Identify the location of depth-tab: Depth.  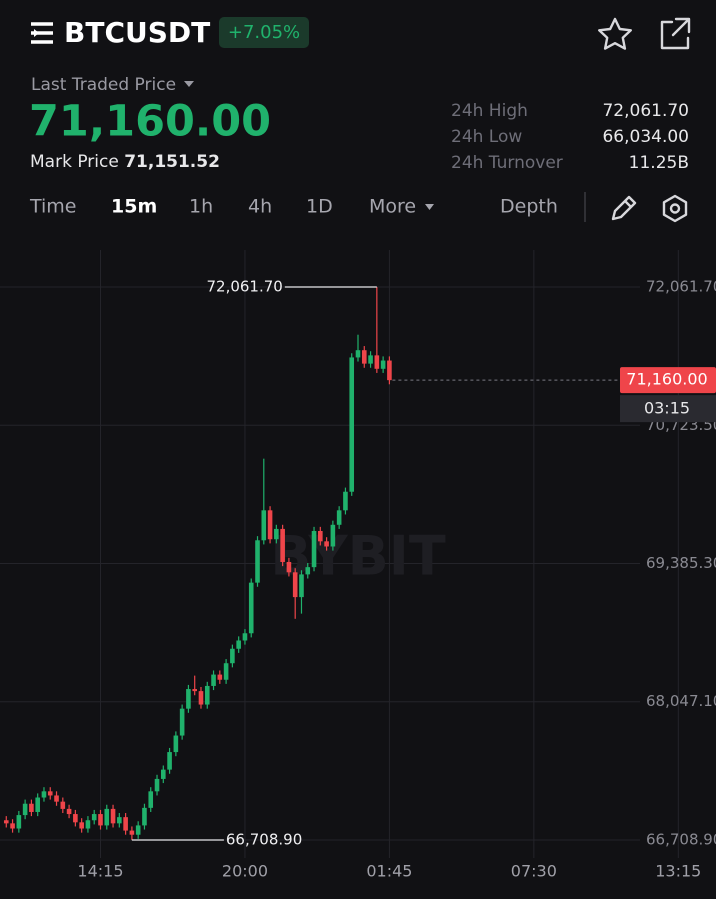
(529, 207).